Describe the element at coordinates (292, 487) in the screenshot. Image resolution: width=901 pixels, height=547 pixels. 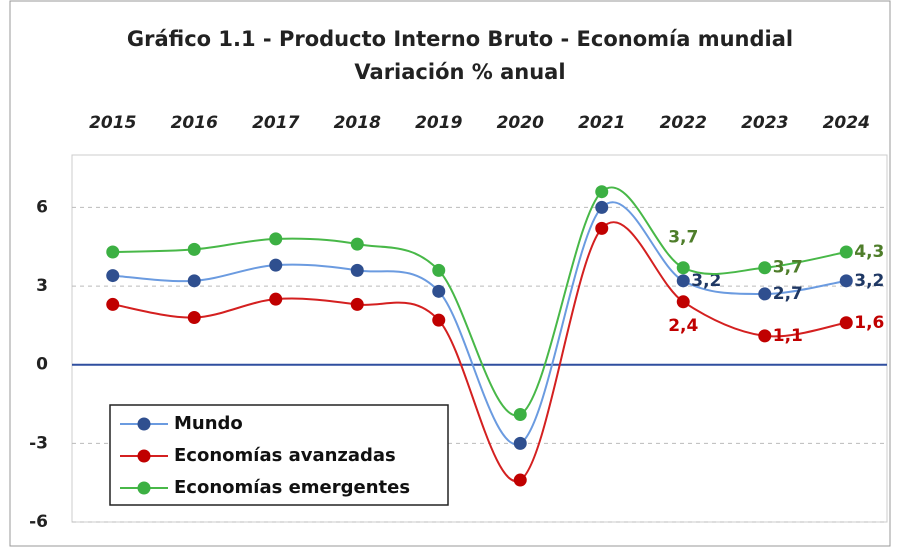
I see `legend-label: Economías emergentes` at that location.